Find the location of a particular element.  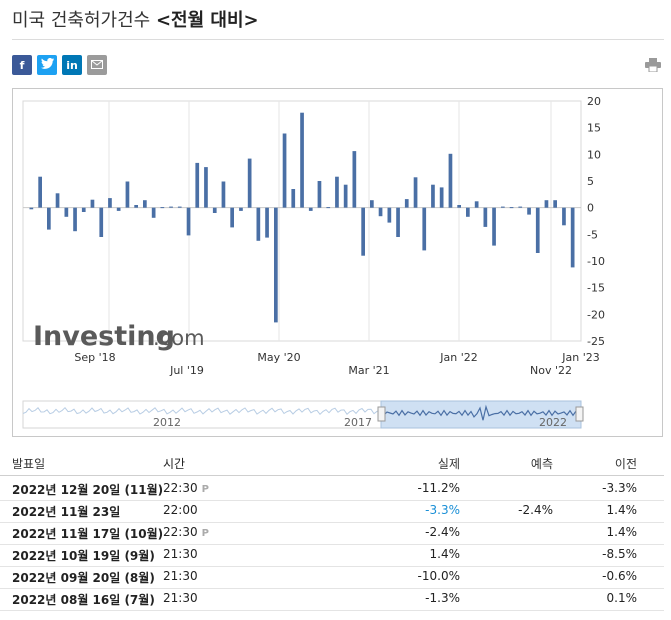

header-divider is located at coordinates (332, 475).